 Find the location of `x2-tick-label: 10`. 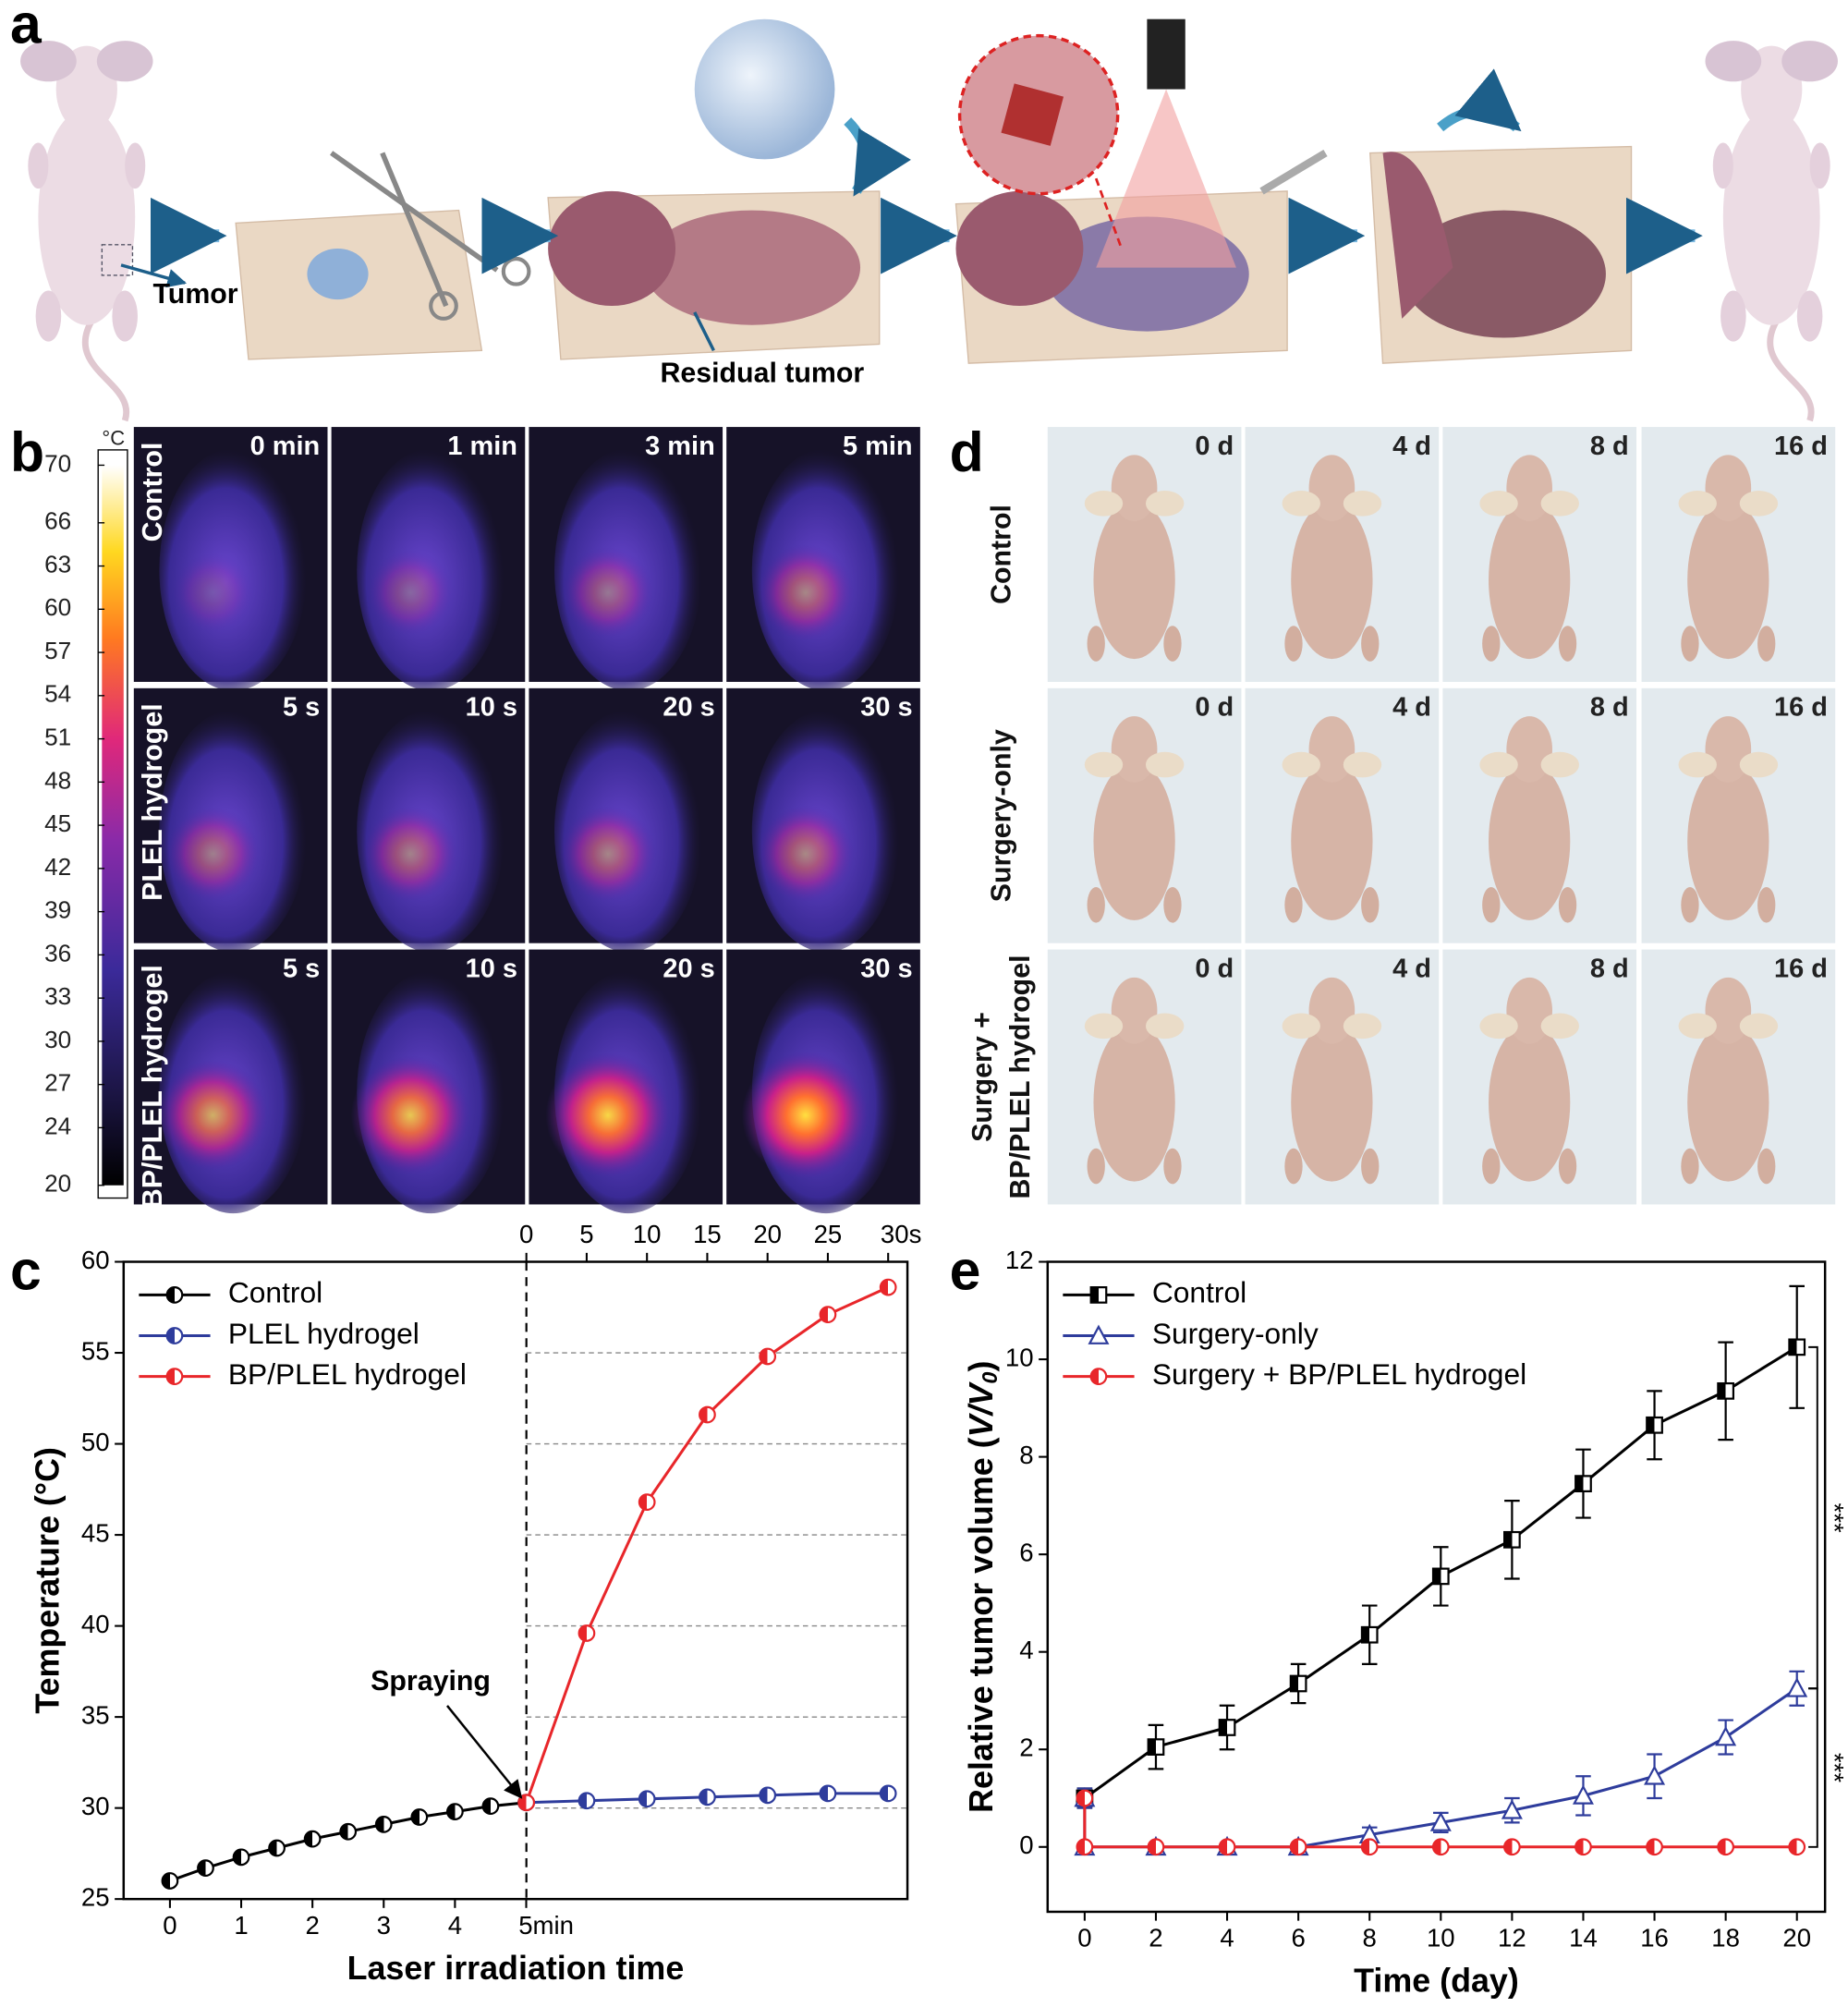

x2-tick-label: 10 is located at coordinates (647, 1234).